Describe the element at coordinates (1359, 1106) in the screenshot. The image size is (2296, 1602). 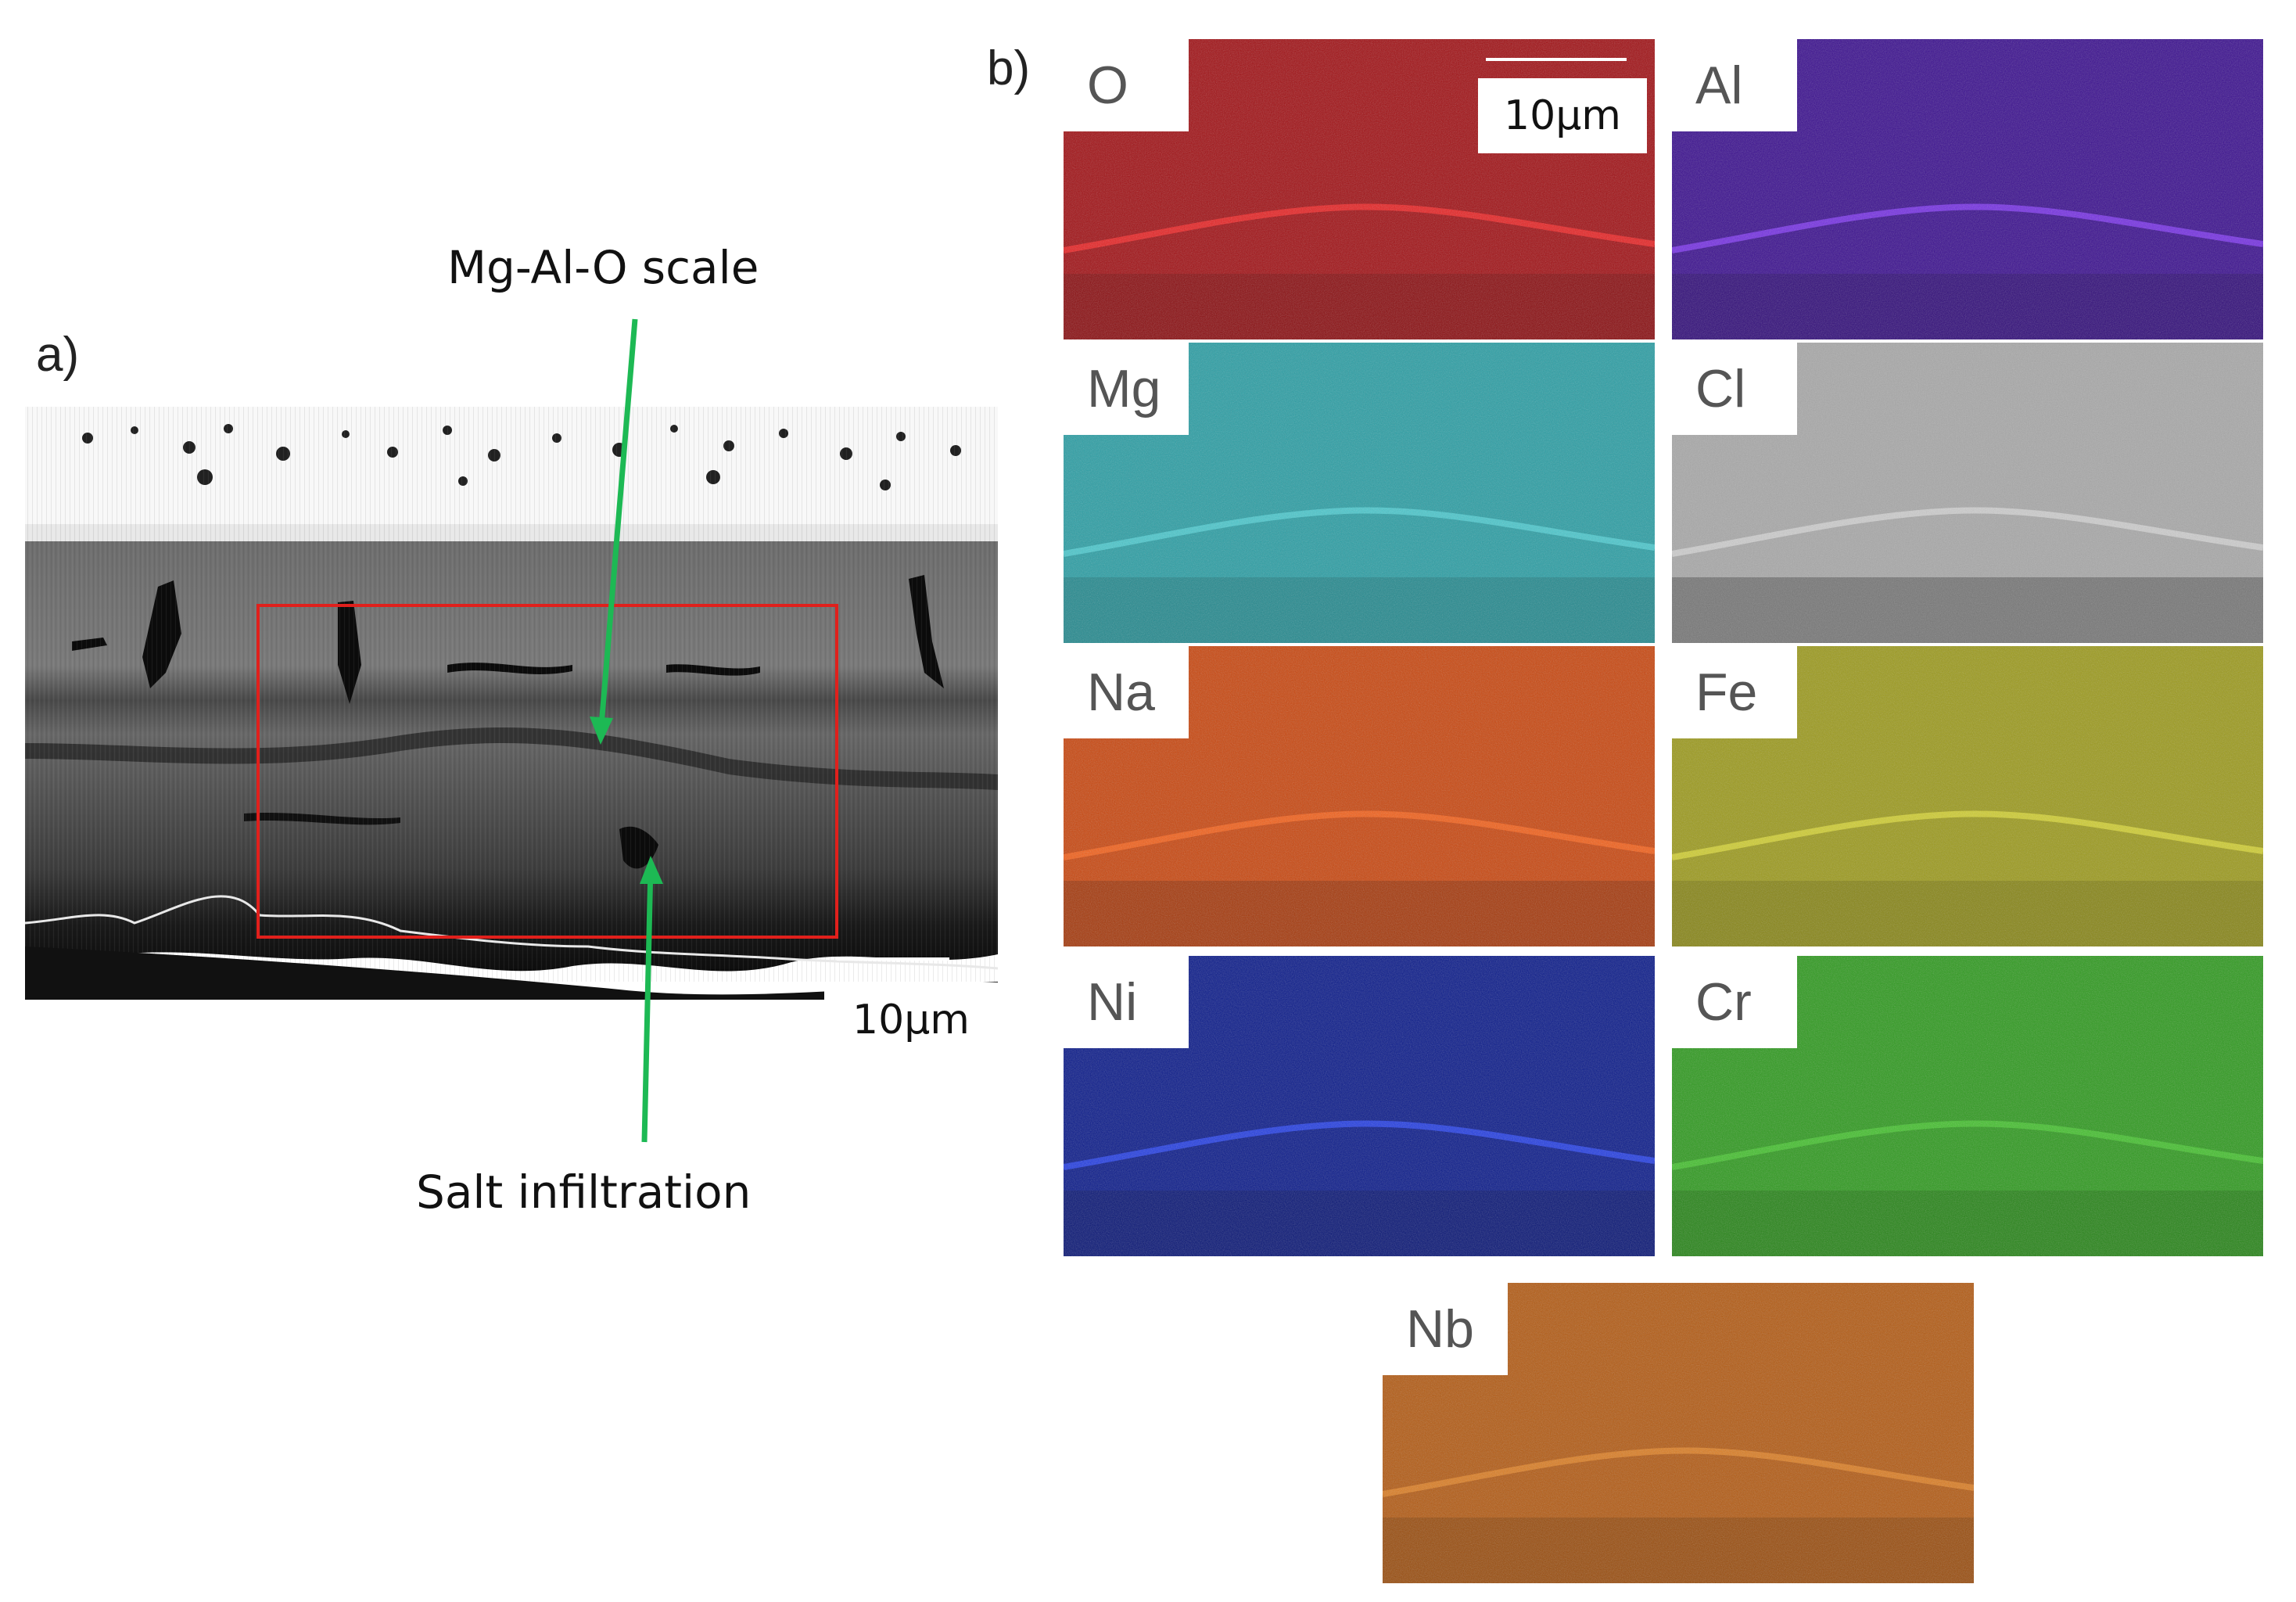
I see `eds-map-ni: Ni` at that location.